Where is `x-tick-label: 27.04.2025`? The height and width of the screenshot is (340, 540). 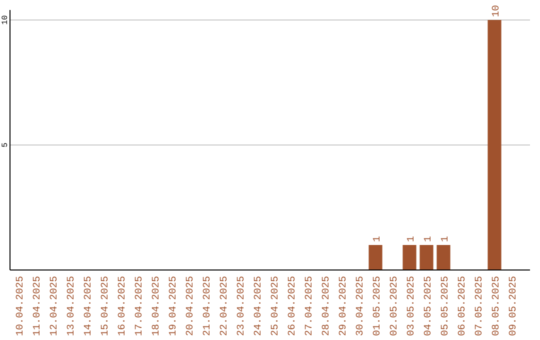 x-tick-label: 27.04.2025 is located at coordinates (310, 306).